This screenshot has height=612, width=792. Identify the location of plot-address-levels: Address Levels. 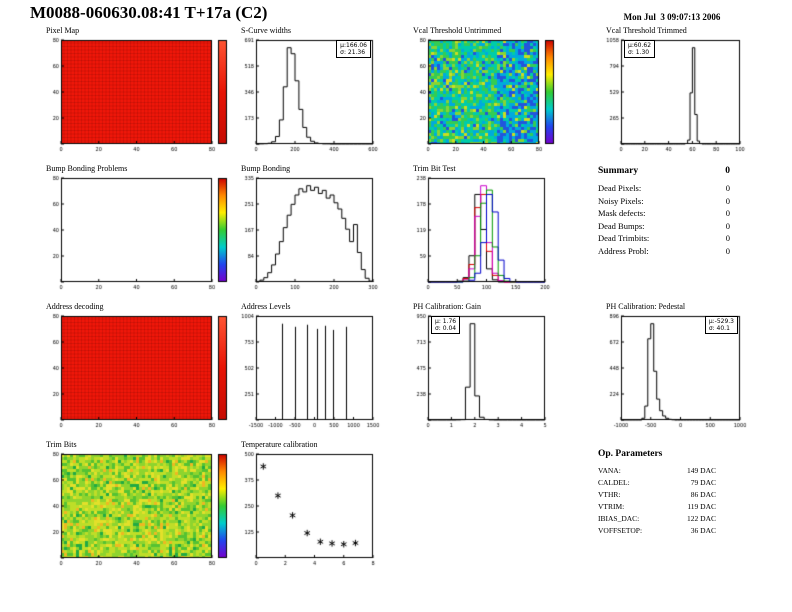
(306, 366).